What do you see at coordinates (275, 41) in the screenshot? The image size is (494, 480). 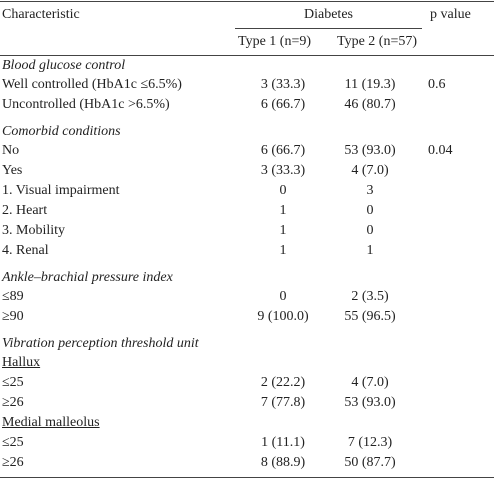 I see `header-cell: Type 1 (n=9)` at bounding box center [275, 41].